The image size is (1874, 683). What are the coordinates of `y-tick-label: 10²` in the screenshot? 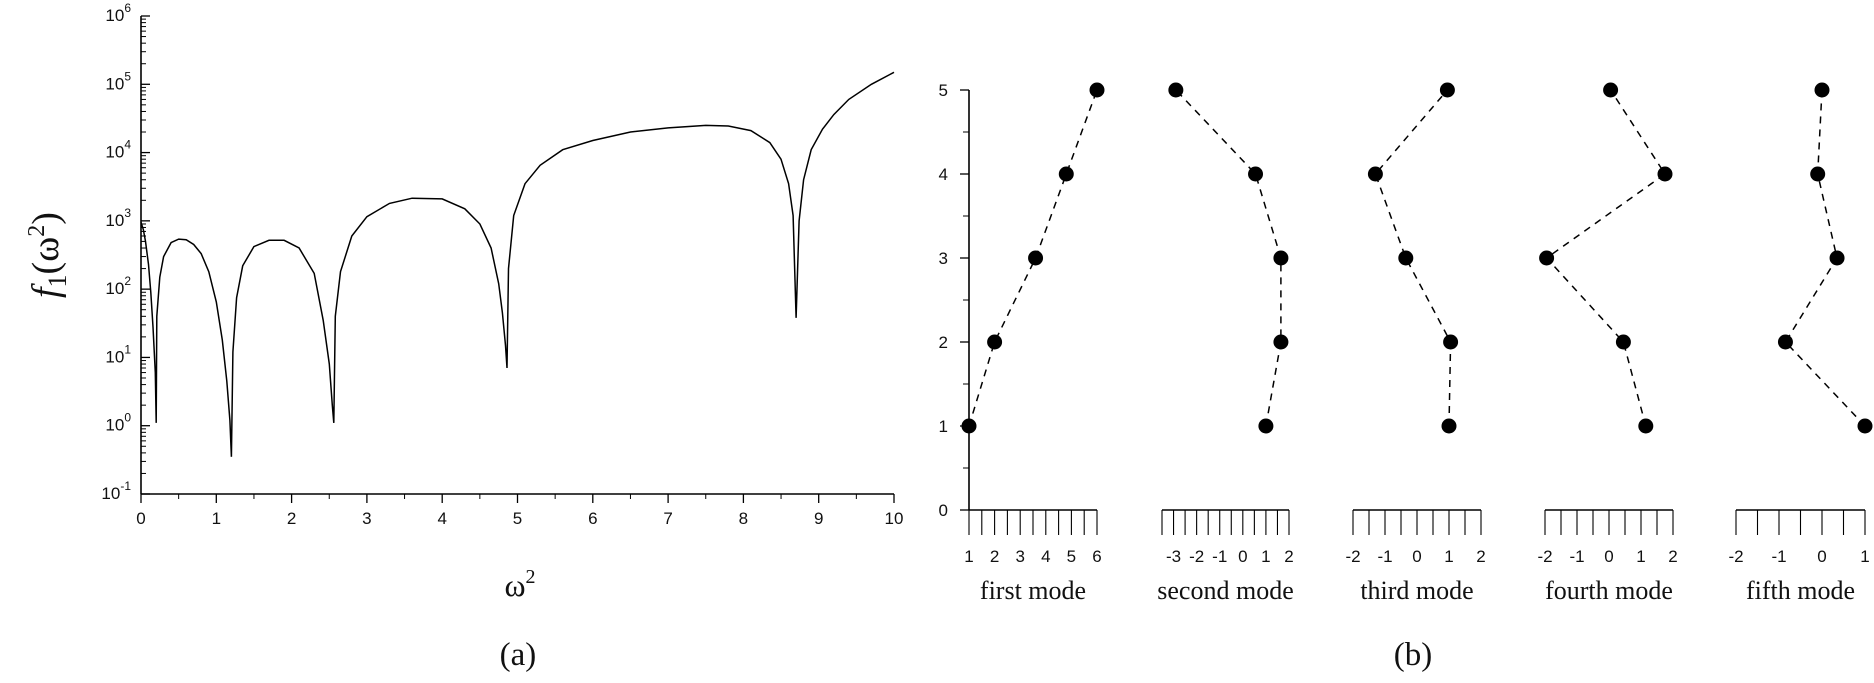 It's located at (118, 286).